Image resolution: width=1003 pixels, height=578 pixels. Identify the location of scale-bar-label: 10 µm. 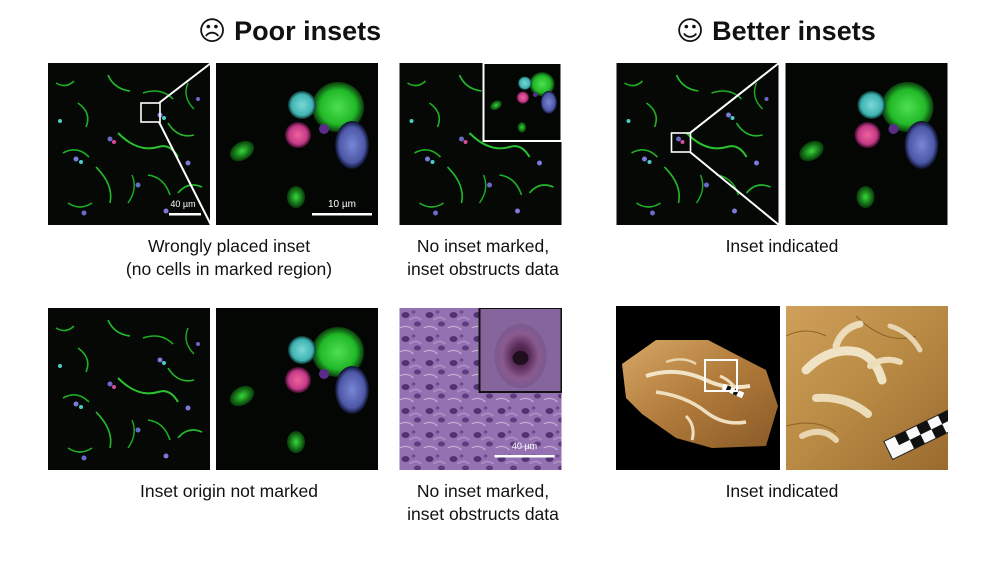
(342, 204).